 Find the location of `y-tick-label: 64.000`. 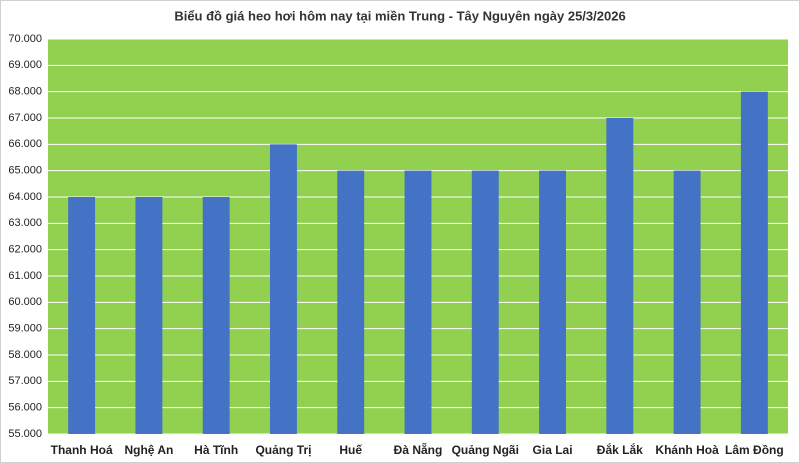

y-tick-label: 64.000 is located at coordinates (25, 197).